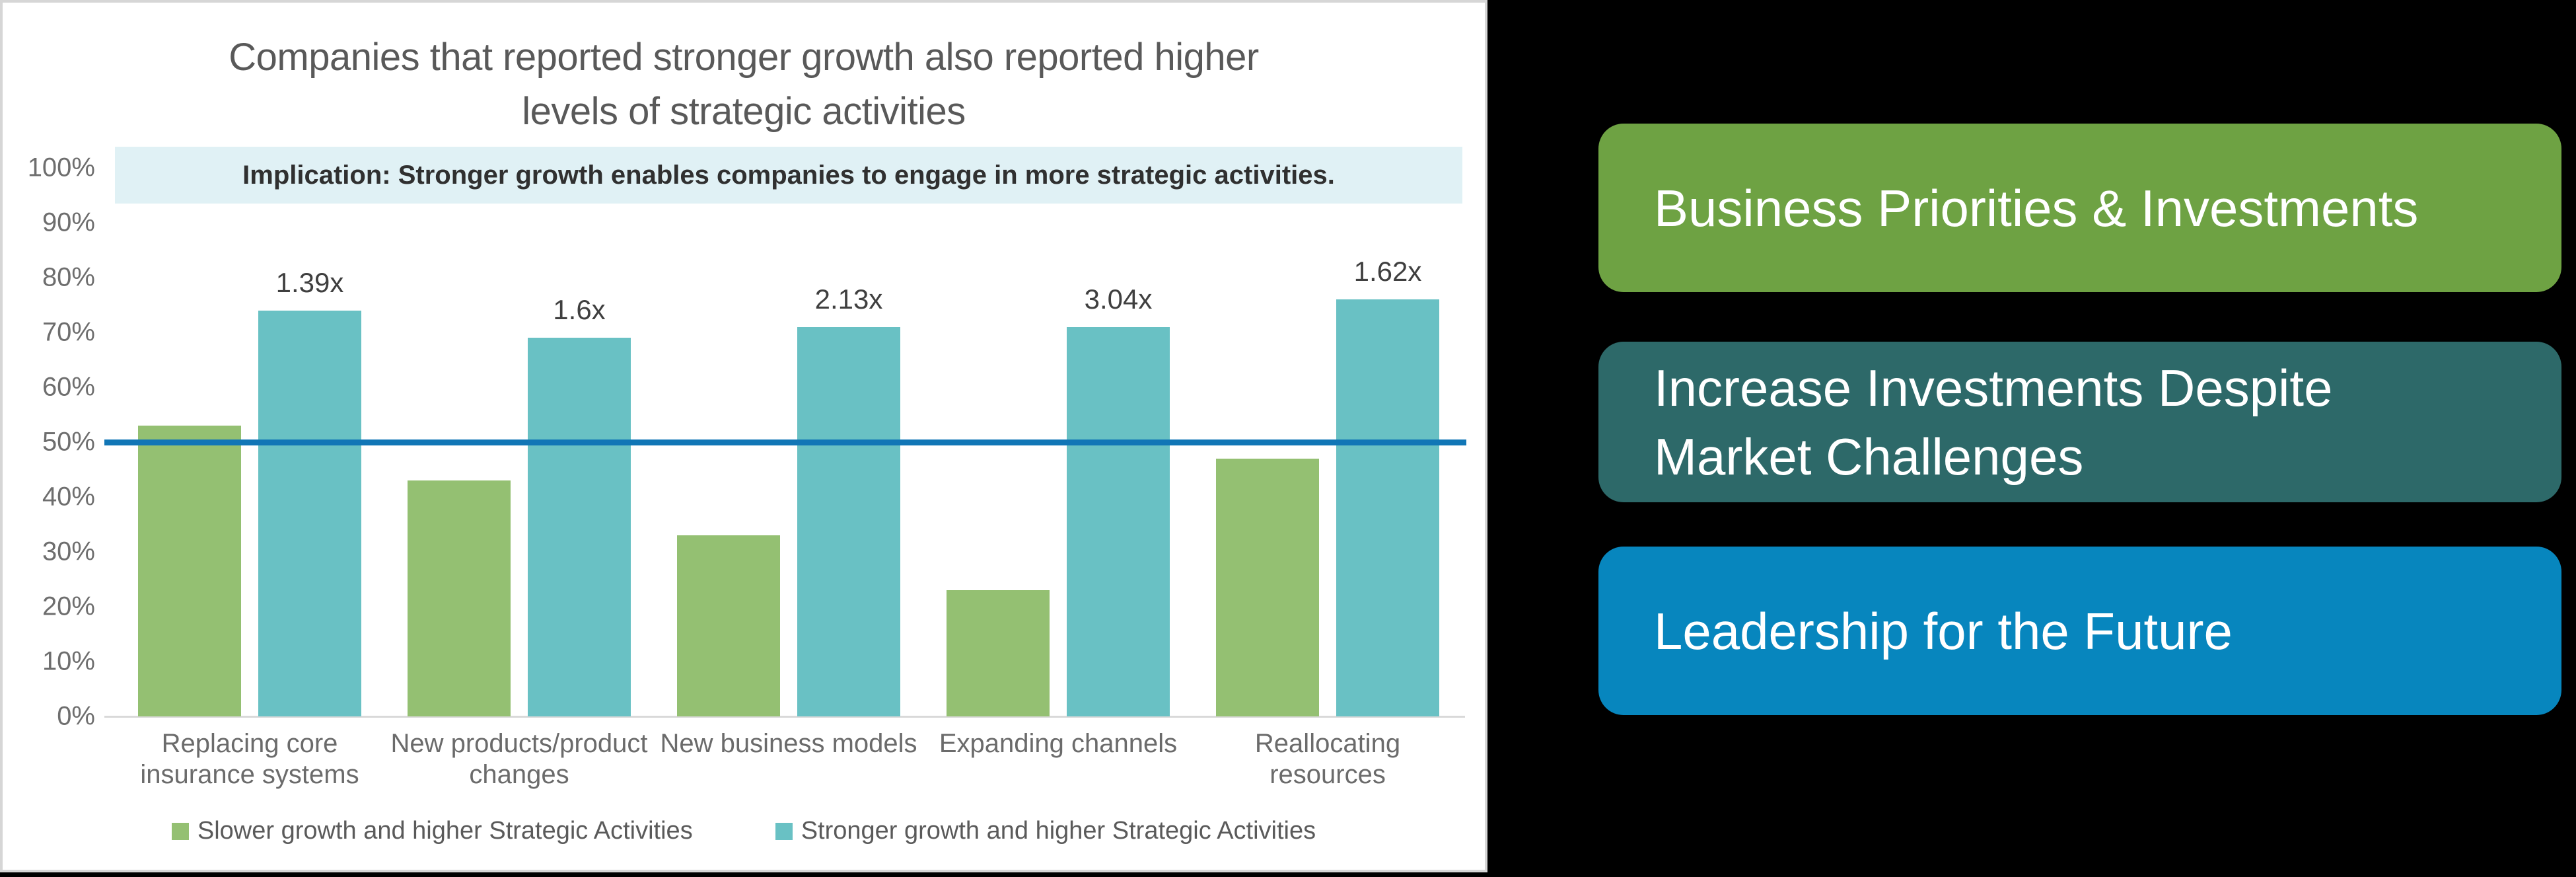 The width and height of the screenshot is (2576, 877). Describe the element at coordinates (1328, 759) in the screenshot. I see `x-axis-category-label: Reallocating resources` at that location.